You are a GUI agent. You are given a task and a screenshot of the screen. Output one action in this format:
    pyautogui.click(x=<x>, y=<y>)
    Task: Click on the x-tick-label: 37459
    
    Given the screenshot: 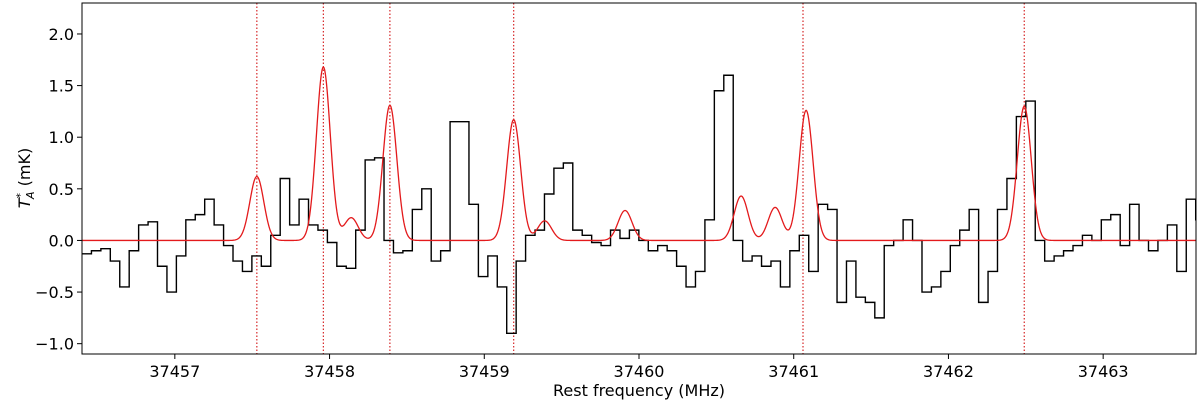 What is the action you would take?
    pyautogui.click(x=484, y=371)
    